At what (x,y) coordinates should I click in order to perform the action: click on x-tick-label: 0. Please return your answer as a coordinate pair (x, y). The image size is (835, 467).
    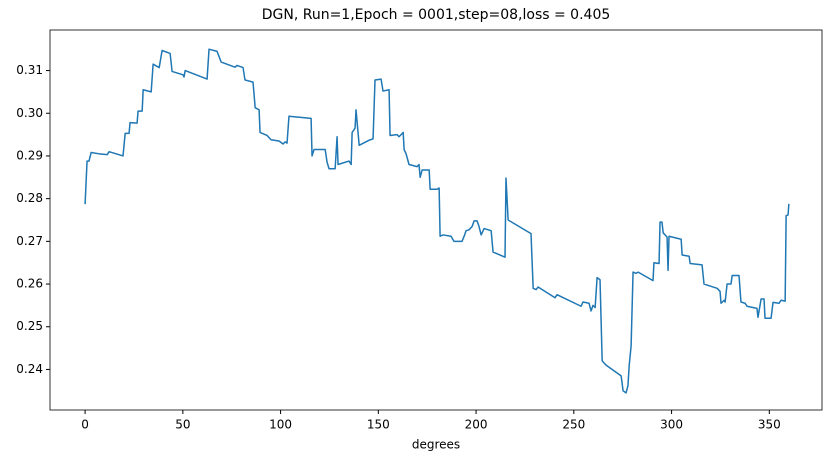
    Looking at the image, I should click on (85, 425).